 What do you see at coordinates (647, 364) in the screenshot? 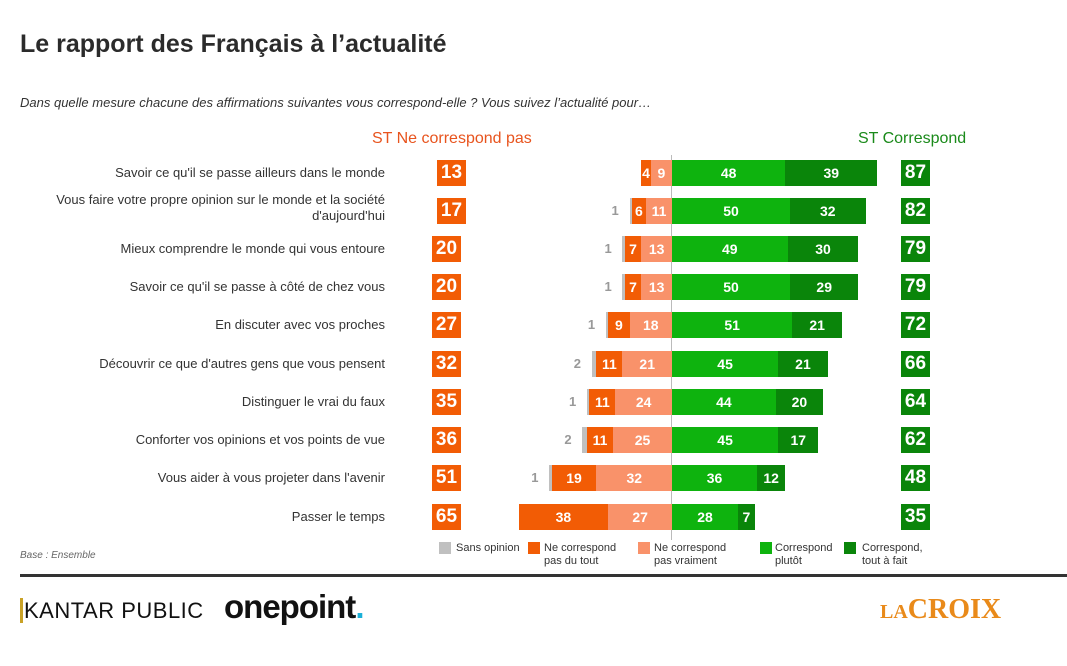
I see `bar-segment-ne-correspond-pas-vraiment: 21` at bounding box center [647, 364].